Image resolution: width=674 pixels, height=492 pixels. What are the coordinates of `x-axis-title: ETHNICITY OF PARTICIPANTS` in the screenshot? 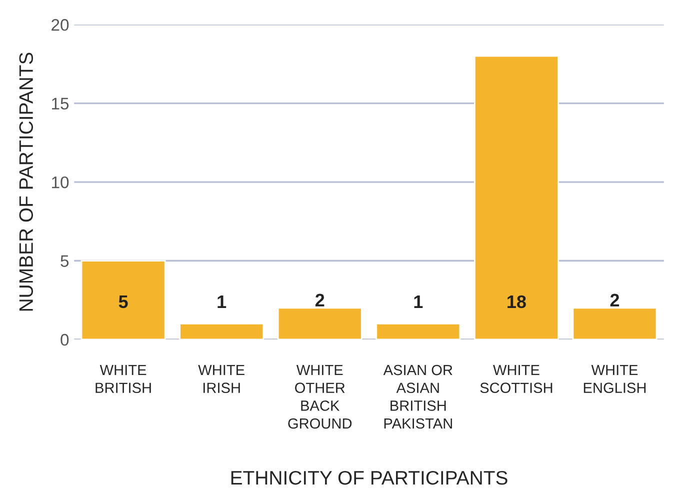 It's located at (369, 477).